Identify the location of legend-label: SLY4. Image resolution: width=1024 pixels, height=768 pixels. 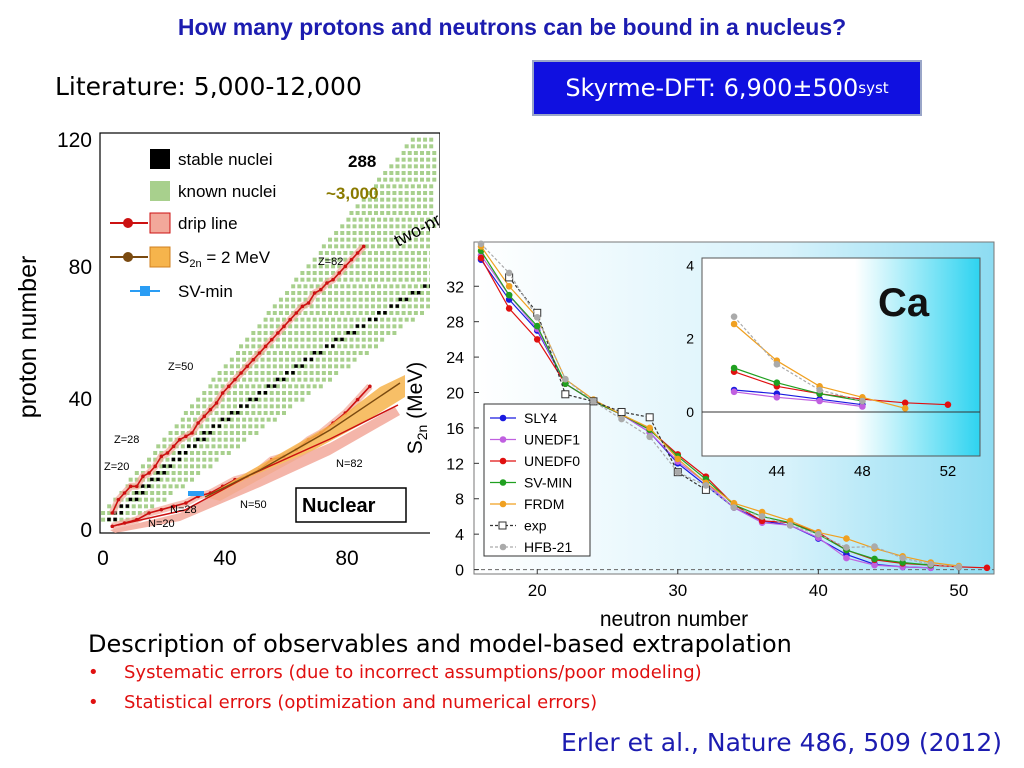
(540, 418).